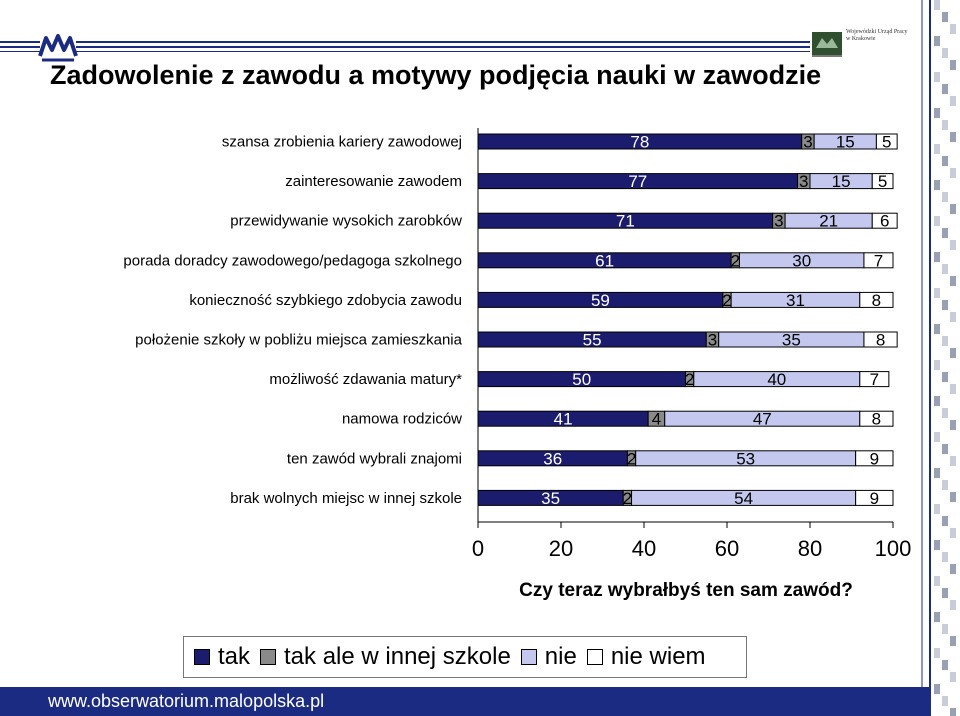 The width and height of the screenshot is (960, 716). What do you see at coordinates (644, 548) in the screenshot?
I see `x-tick-label: 40` at bounding box center [644, 548].